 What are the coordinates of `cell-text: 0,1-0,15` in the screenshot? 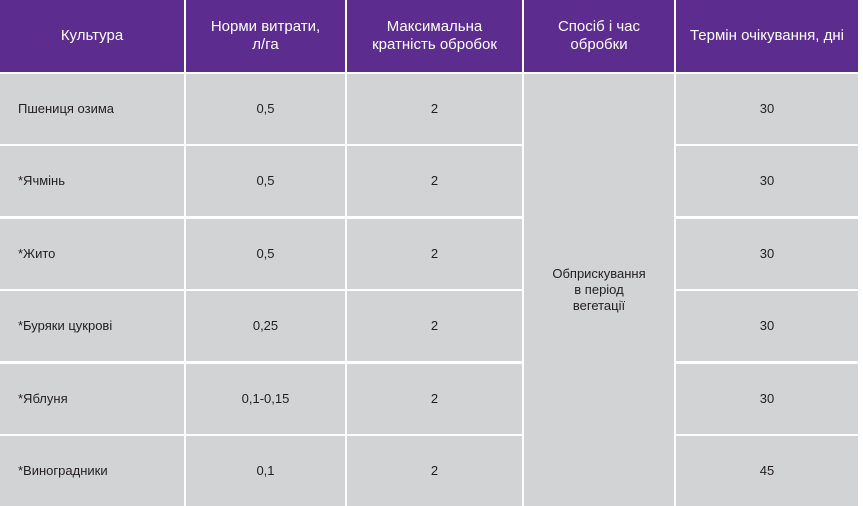 It's located at (265, 398).